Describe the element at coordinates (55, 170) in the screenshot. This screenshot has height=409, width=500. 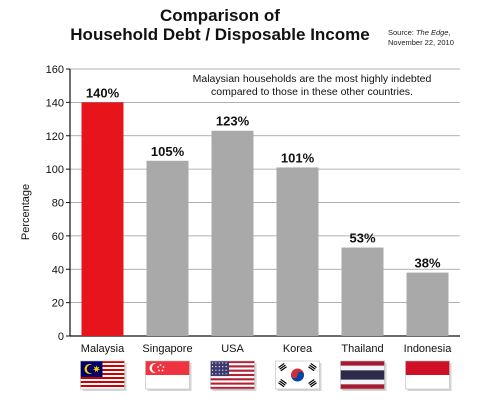
I see `y-tick-label: 100` at that location.